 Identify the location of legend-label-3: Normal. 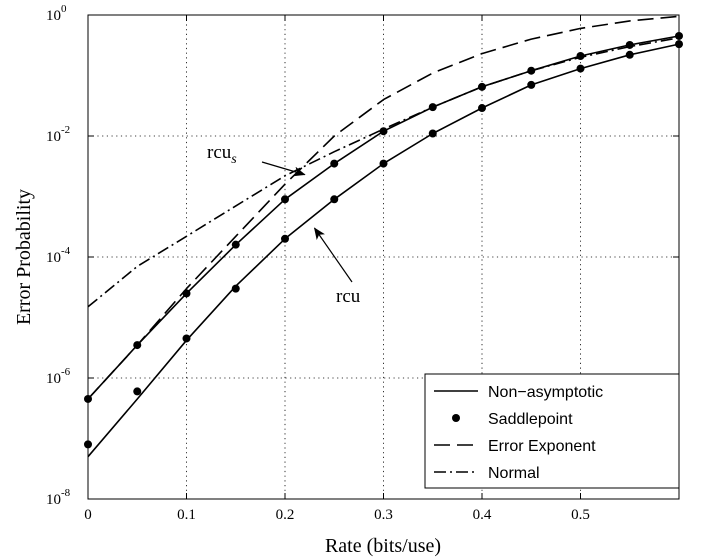
(514, 473).